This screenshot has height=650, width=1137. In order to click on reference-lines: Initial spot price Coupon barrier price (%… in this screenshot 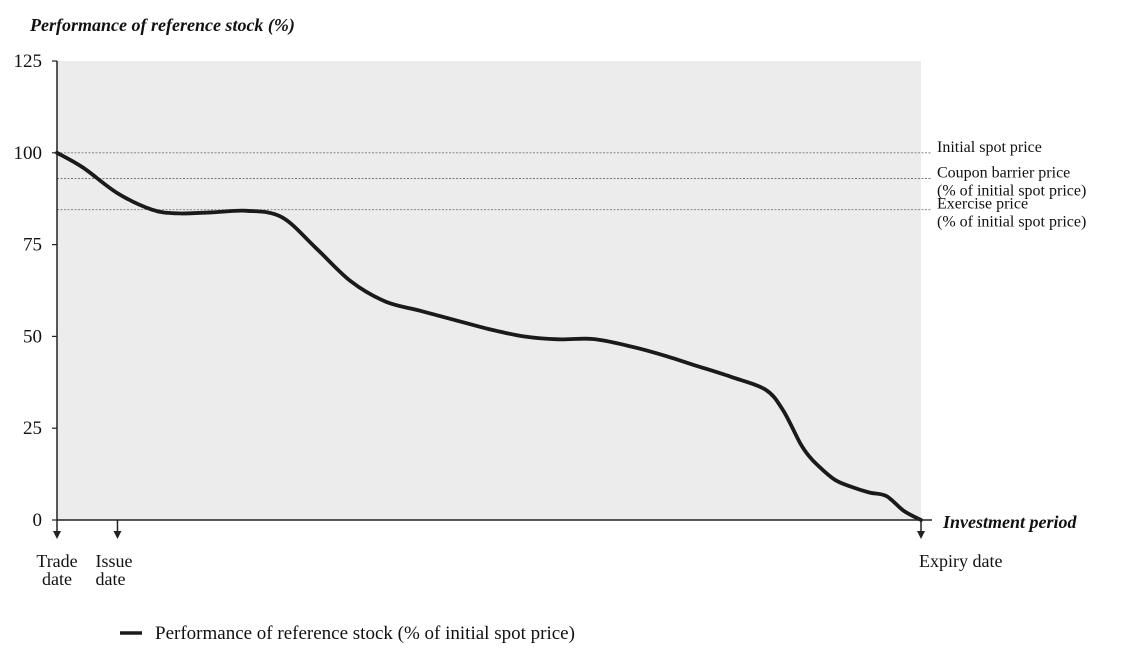, I will do `click(571, 185)`.